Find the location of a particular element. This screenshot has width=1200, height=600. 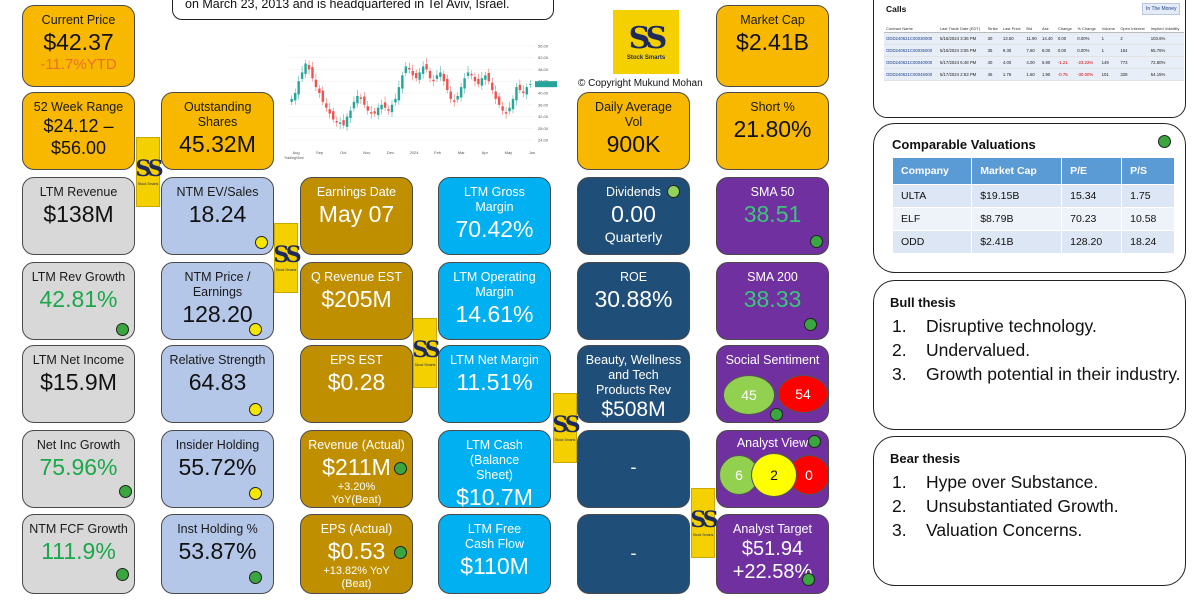

tile-label: LTM Revenue is located at coordinates (78, 192).